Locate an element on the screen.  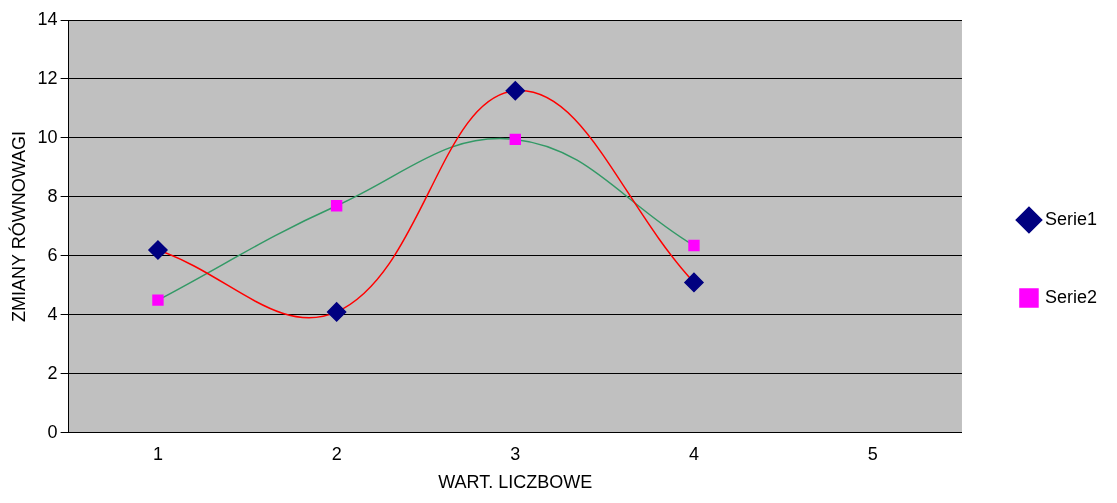
legend-label: Serie1 is located at coordinates (1070, 218).